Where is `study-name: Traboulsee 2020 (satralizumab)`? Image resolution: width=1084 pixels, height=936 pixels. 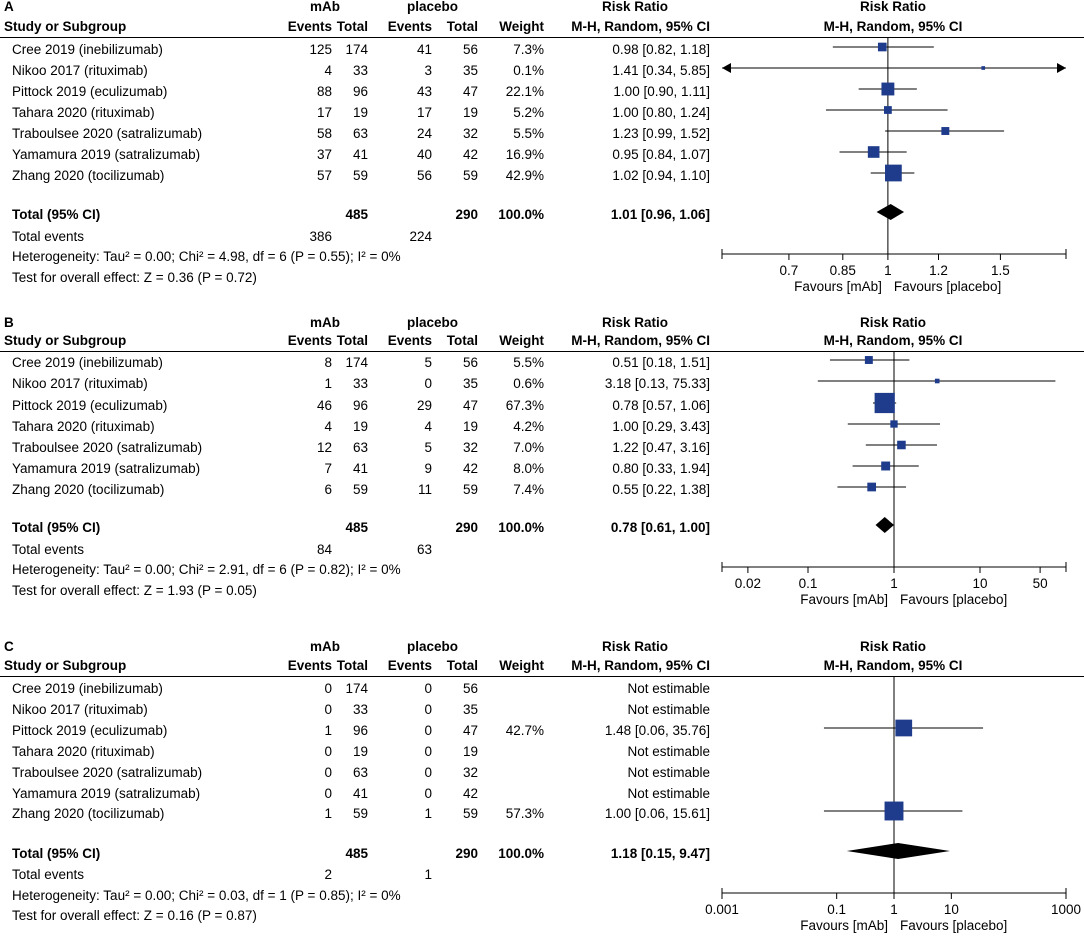
study-name: Traboulsee 2020 (satralizumab) is located at coordinates (107, 133).